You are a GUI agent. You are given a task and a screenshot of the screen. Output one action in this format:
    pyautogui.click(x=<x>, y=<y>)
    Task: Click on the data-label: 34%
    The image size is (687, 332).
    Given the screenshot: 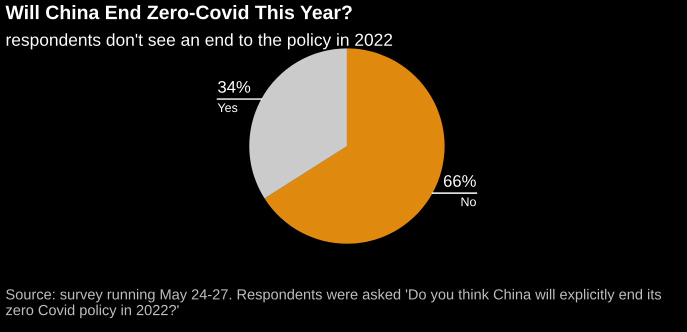 What is the action you would take?
    pyautogui.click(x=234, y=87)
    